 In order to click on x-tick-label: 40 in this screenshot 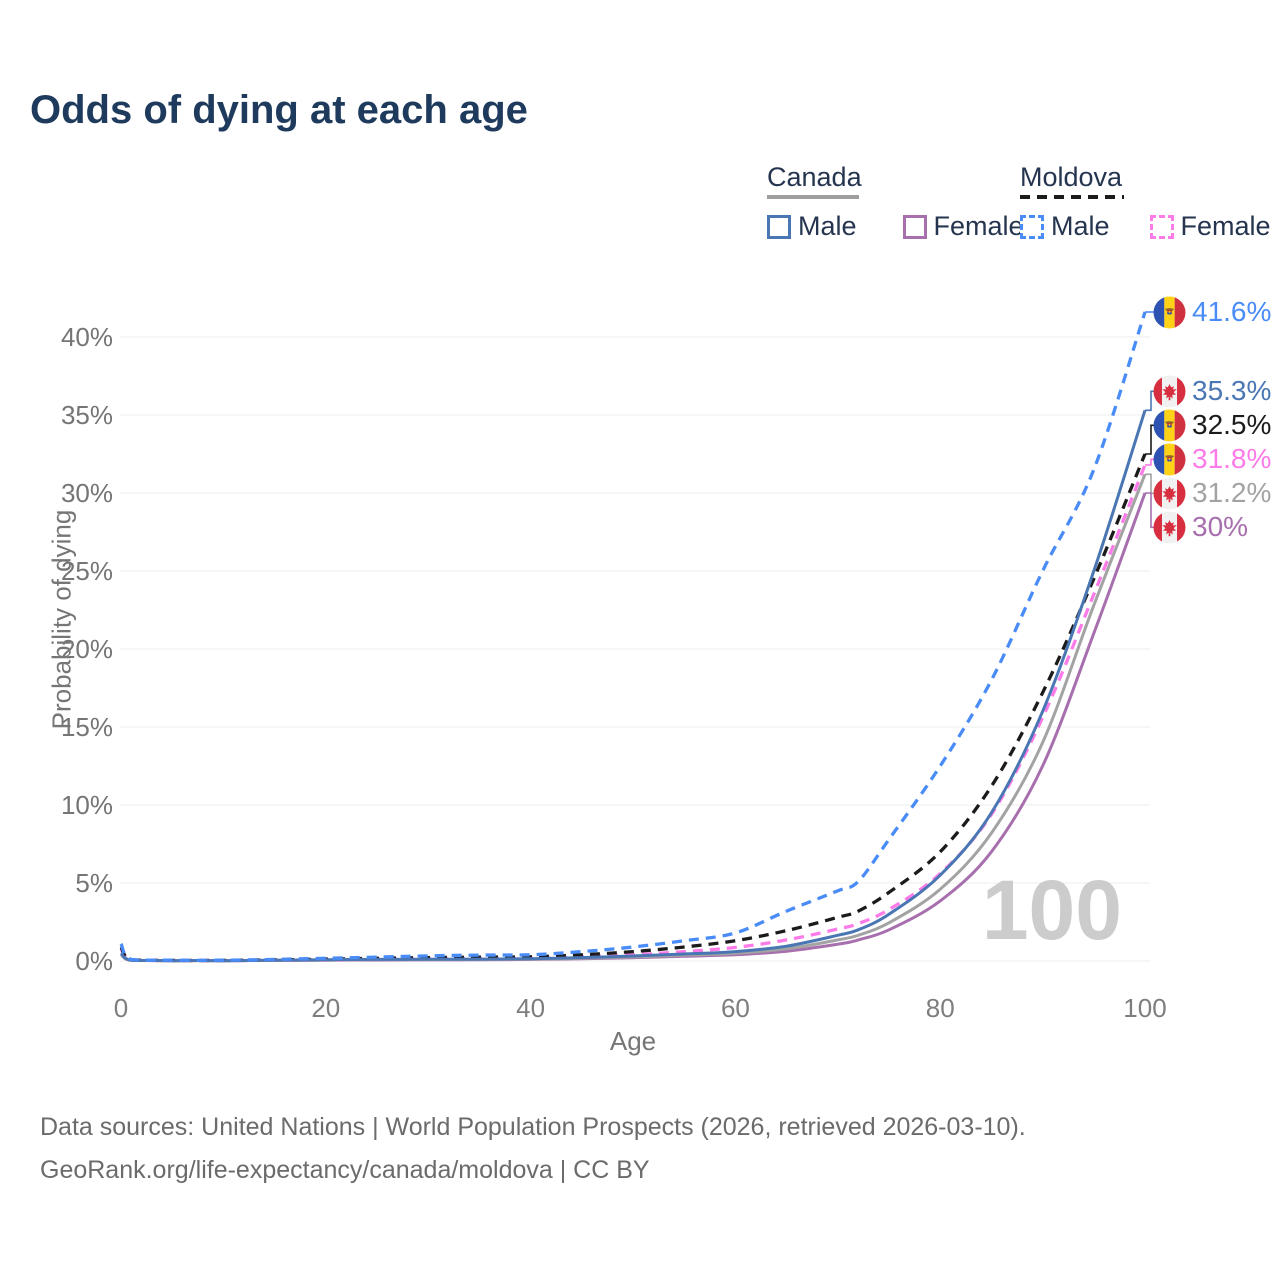, I will do `click(530, 1008)`.